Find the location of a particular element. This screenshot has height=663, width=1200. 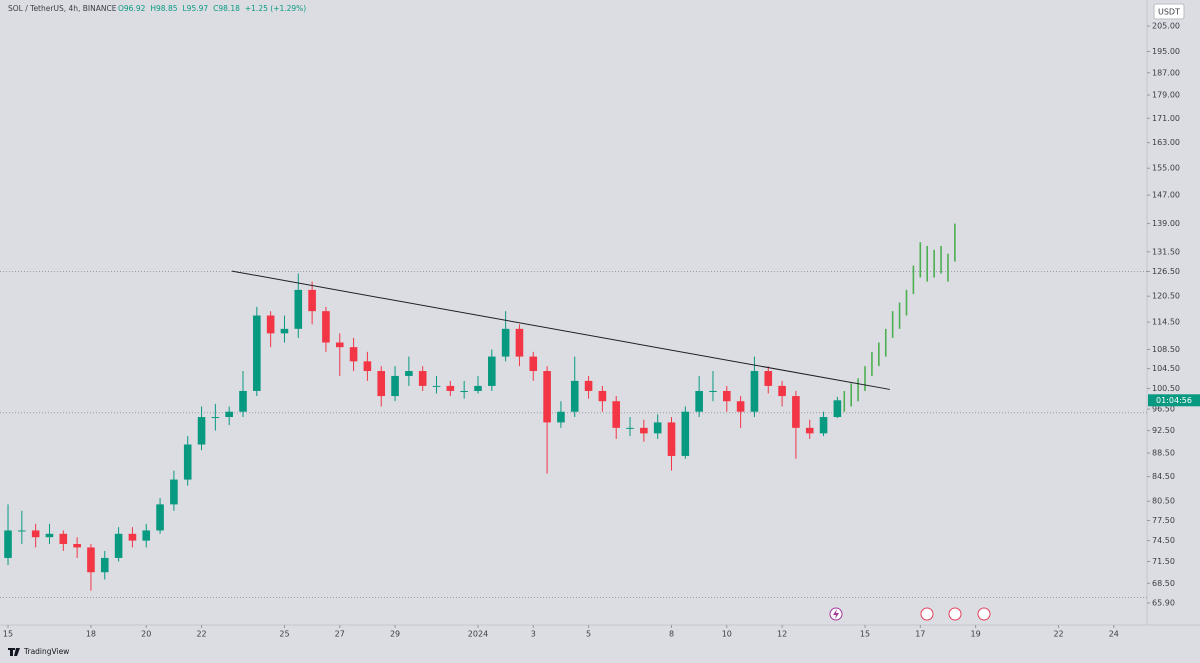

y-tick-label: 80.50 is located at coordinates (1163, 501).